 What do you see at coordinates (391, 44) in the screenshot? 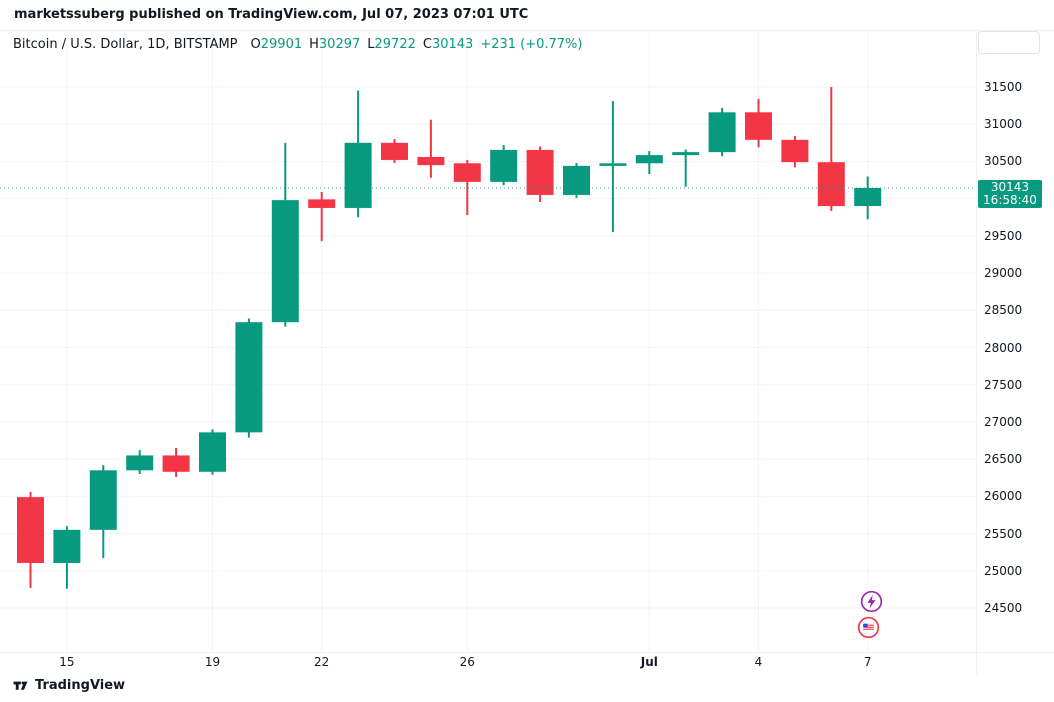
I see `ohlc-low: L29722` at bounding box center [391, 44].